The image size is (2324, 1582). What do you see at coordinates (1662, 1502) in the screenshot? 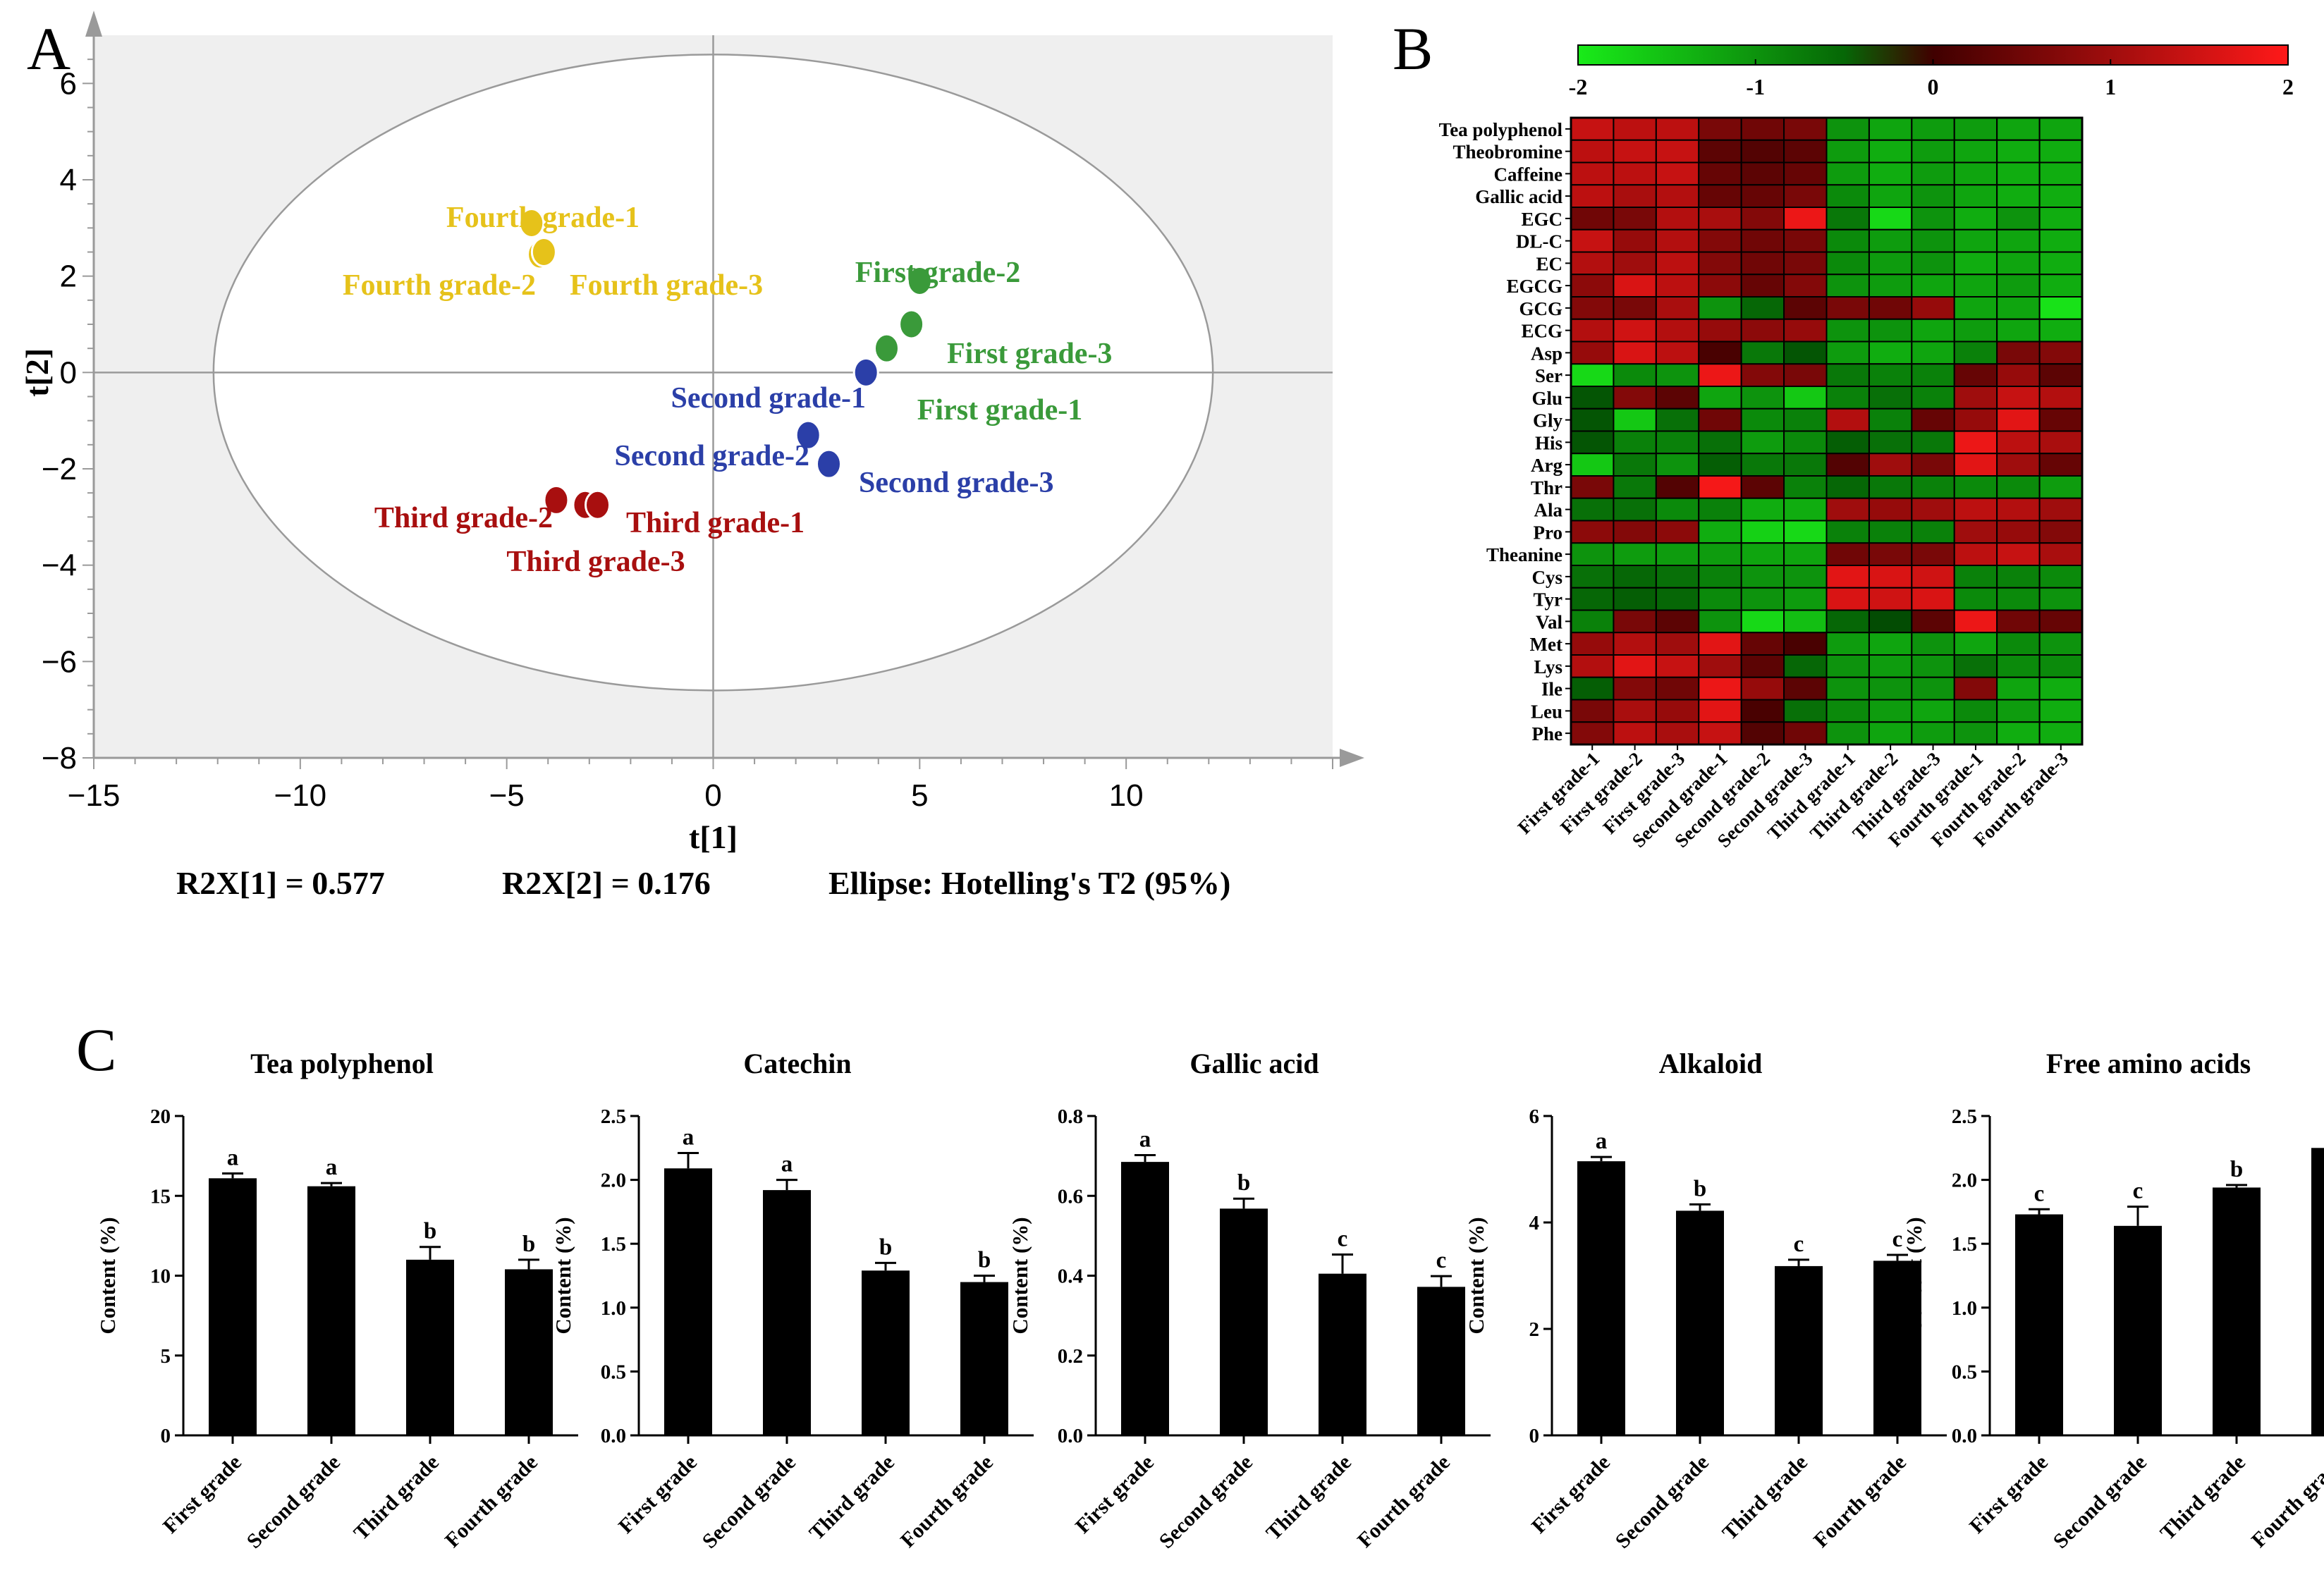
I see `bar-alkaloid-x-tick-label: Second grade` at bounding box center [1662, 1502].